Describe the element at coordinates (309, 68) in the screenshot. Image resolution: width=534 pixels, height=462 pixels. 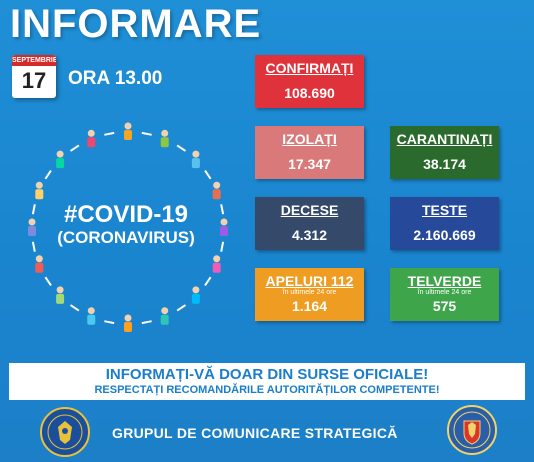
I see `stat-label: CONFIRMAȚI` at that location.